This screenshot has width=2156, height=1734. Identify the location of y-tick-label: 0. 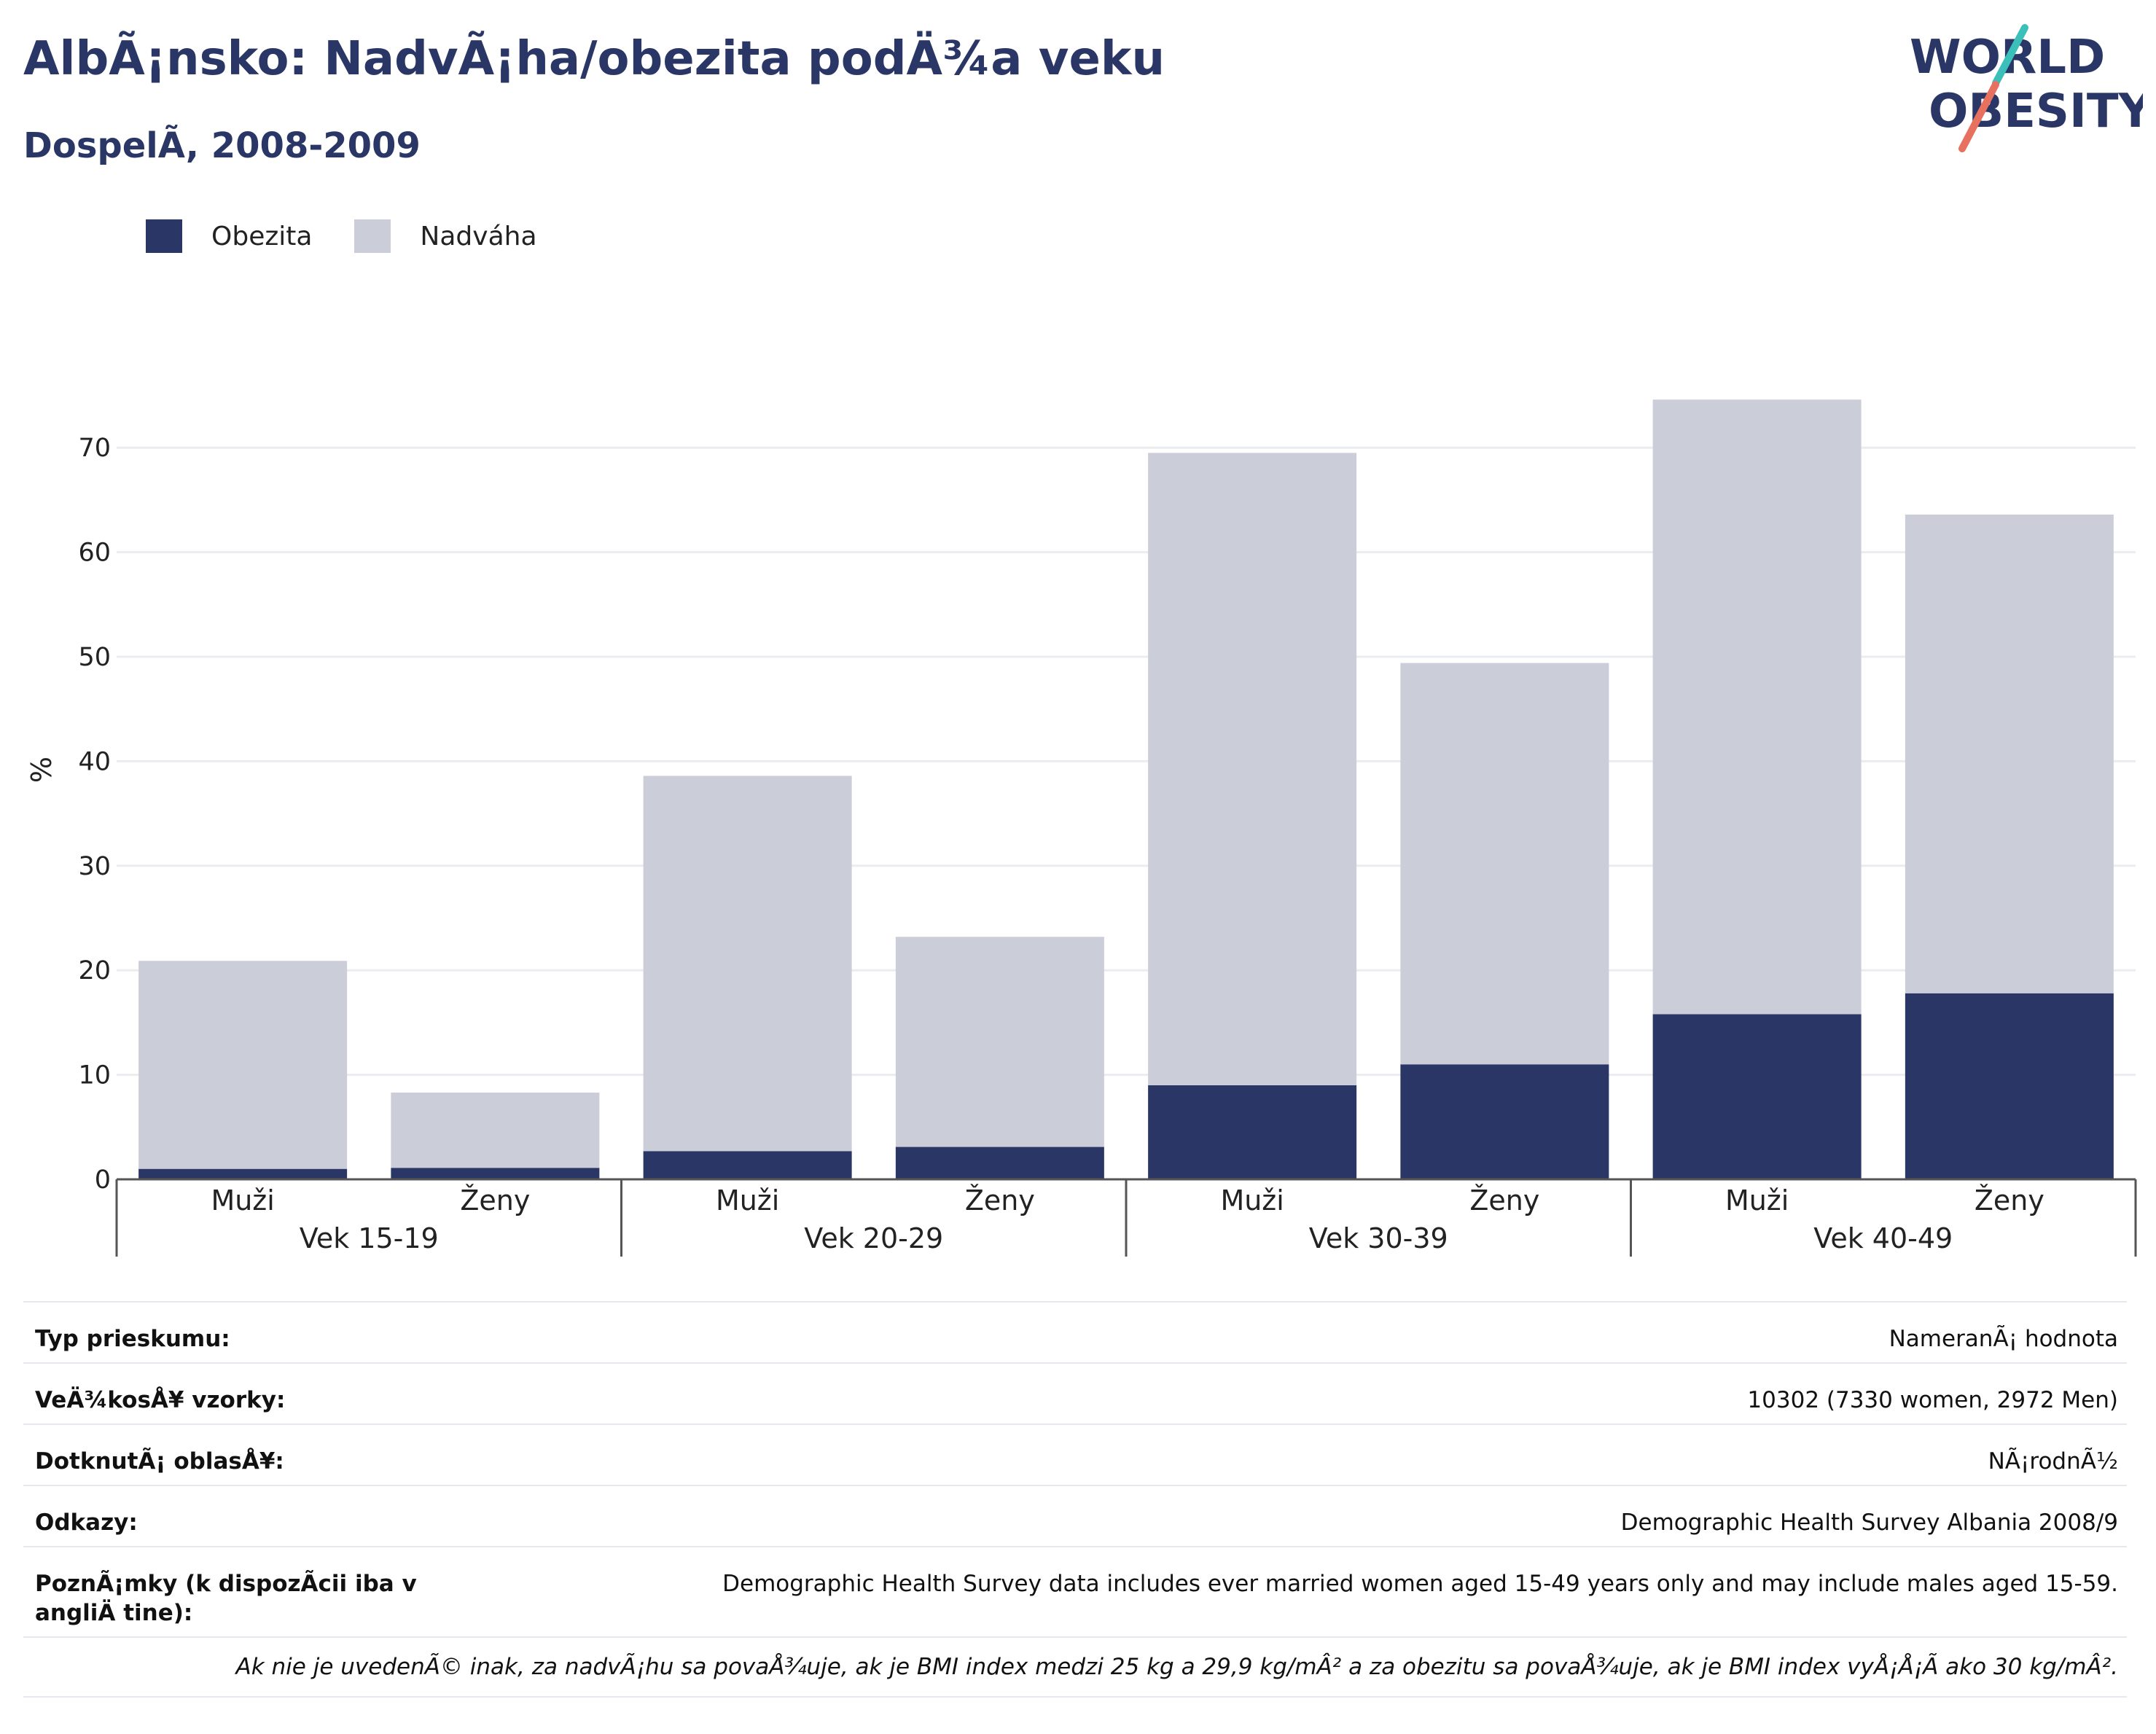
(103, 1180).